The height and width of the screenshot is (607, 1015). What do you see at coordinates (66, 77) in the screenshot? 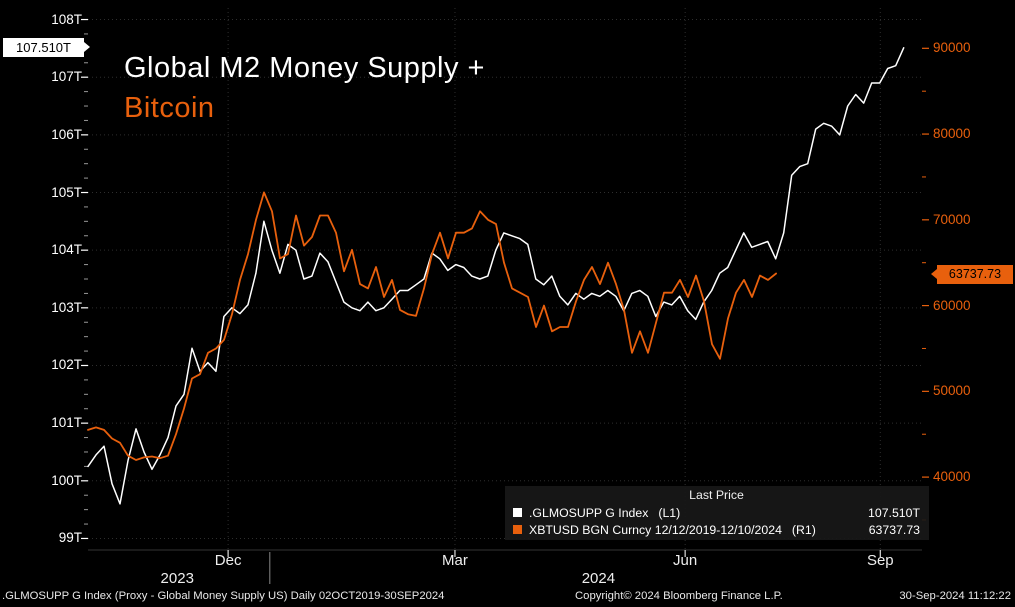
I see `left-axis-tick-label: 107T` at bounding box center [66, 77].